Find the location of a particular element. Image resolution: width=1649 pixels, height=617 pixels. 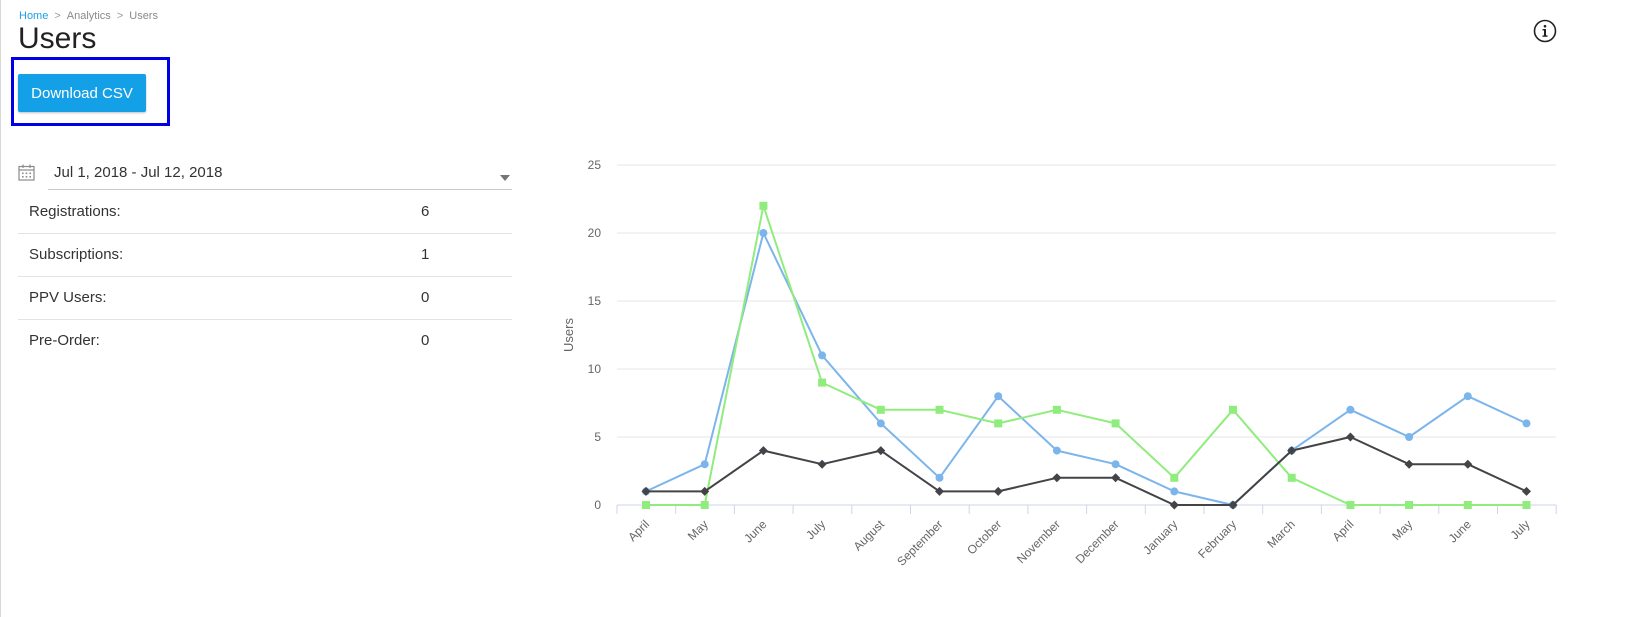

download-csv-button: Download CSV is located at coordinates (82, 93).